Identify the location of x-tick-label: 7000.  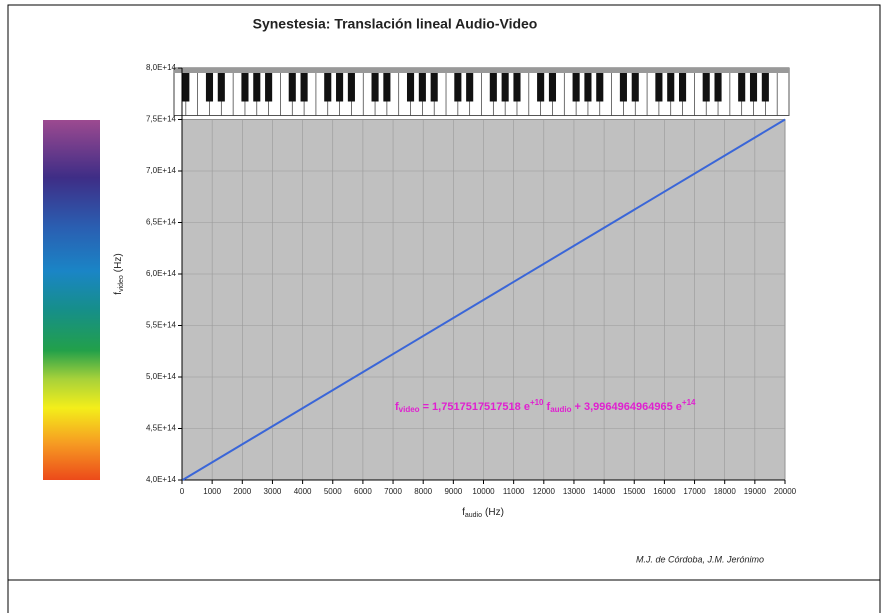
(393, 491).